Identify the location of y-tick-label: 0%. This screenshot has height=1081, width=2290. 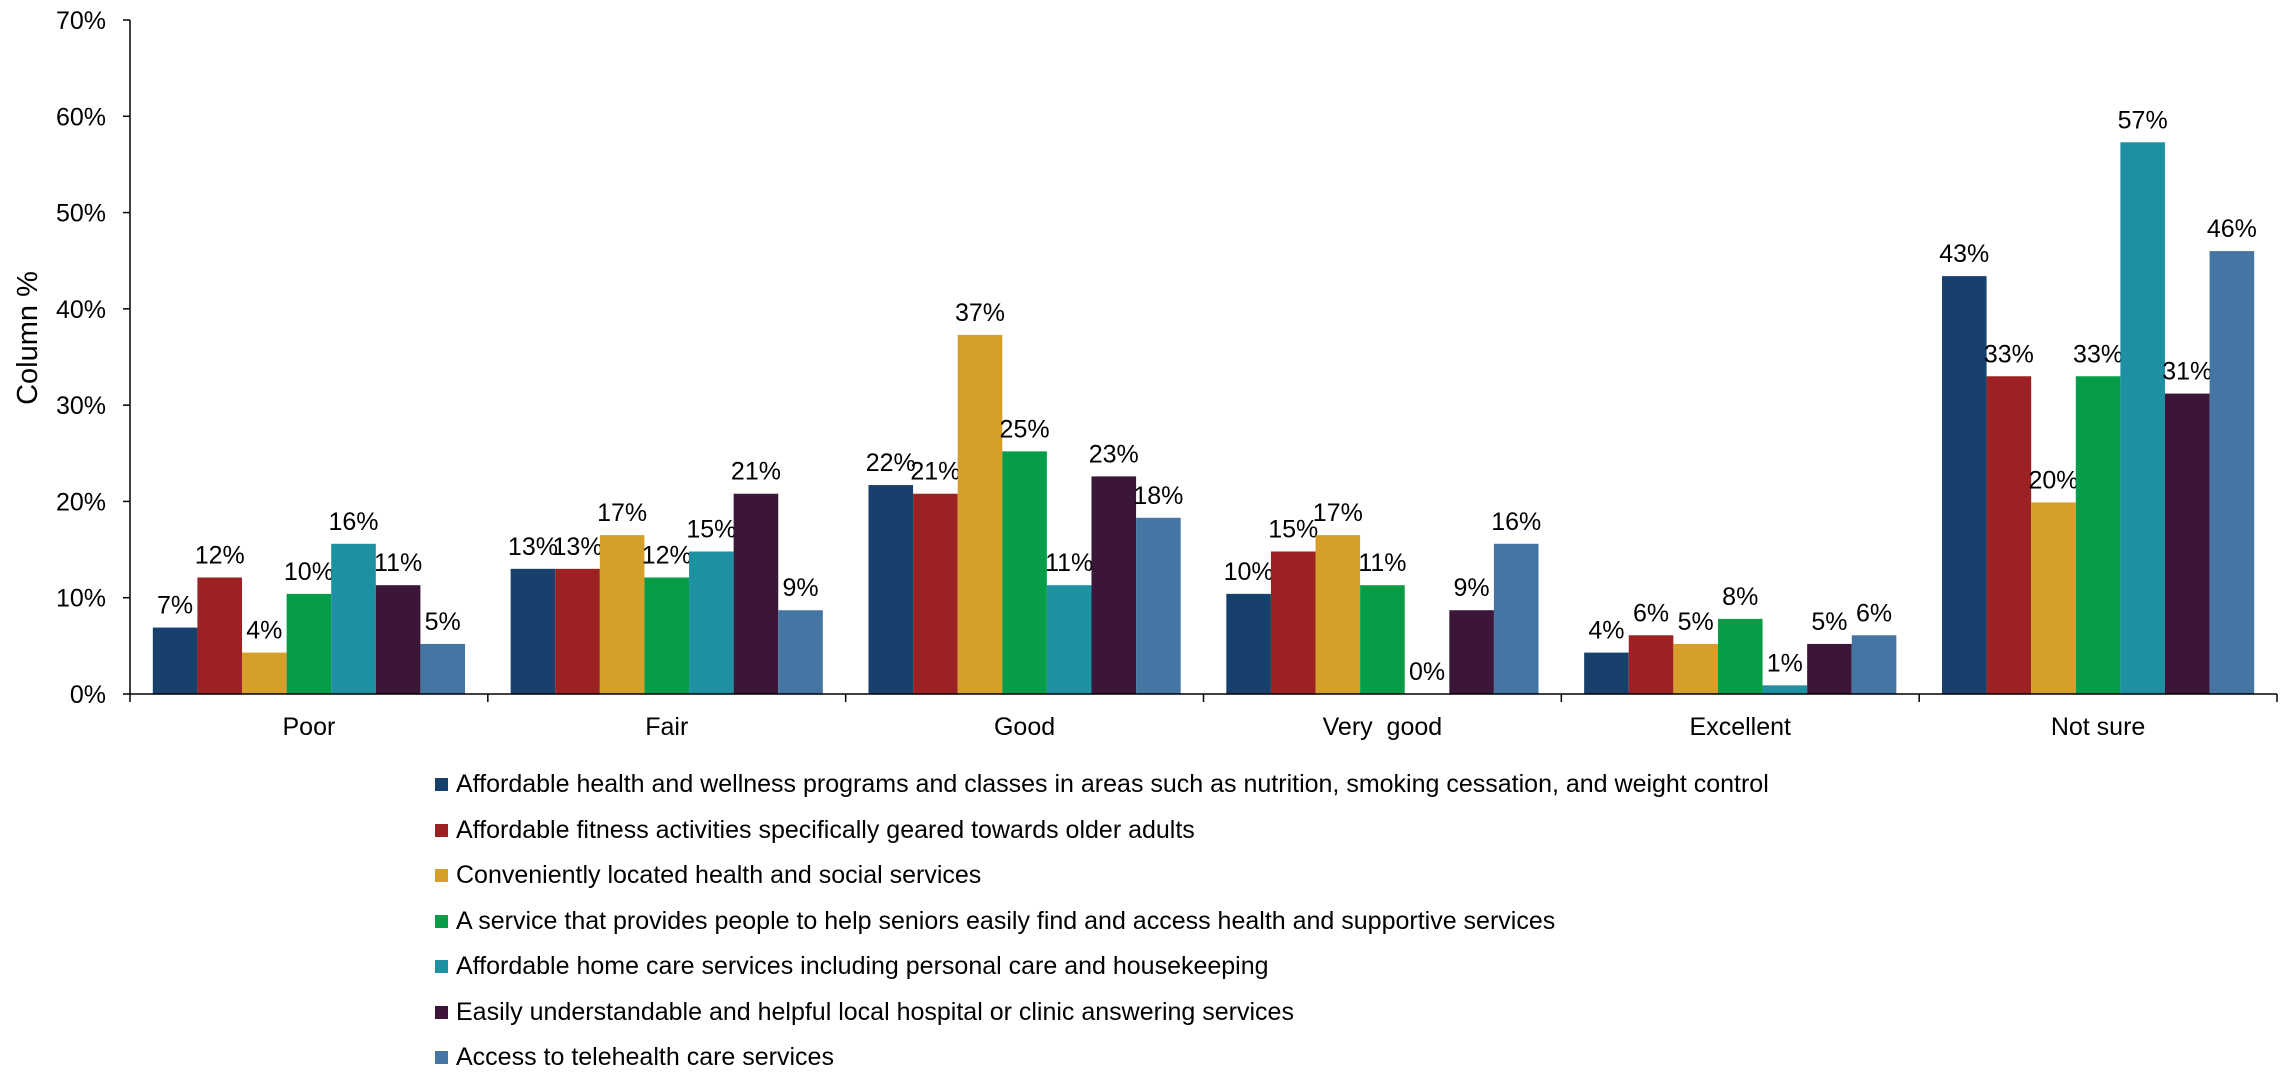
(88, 695).